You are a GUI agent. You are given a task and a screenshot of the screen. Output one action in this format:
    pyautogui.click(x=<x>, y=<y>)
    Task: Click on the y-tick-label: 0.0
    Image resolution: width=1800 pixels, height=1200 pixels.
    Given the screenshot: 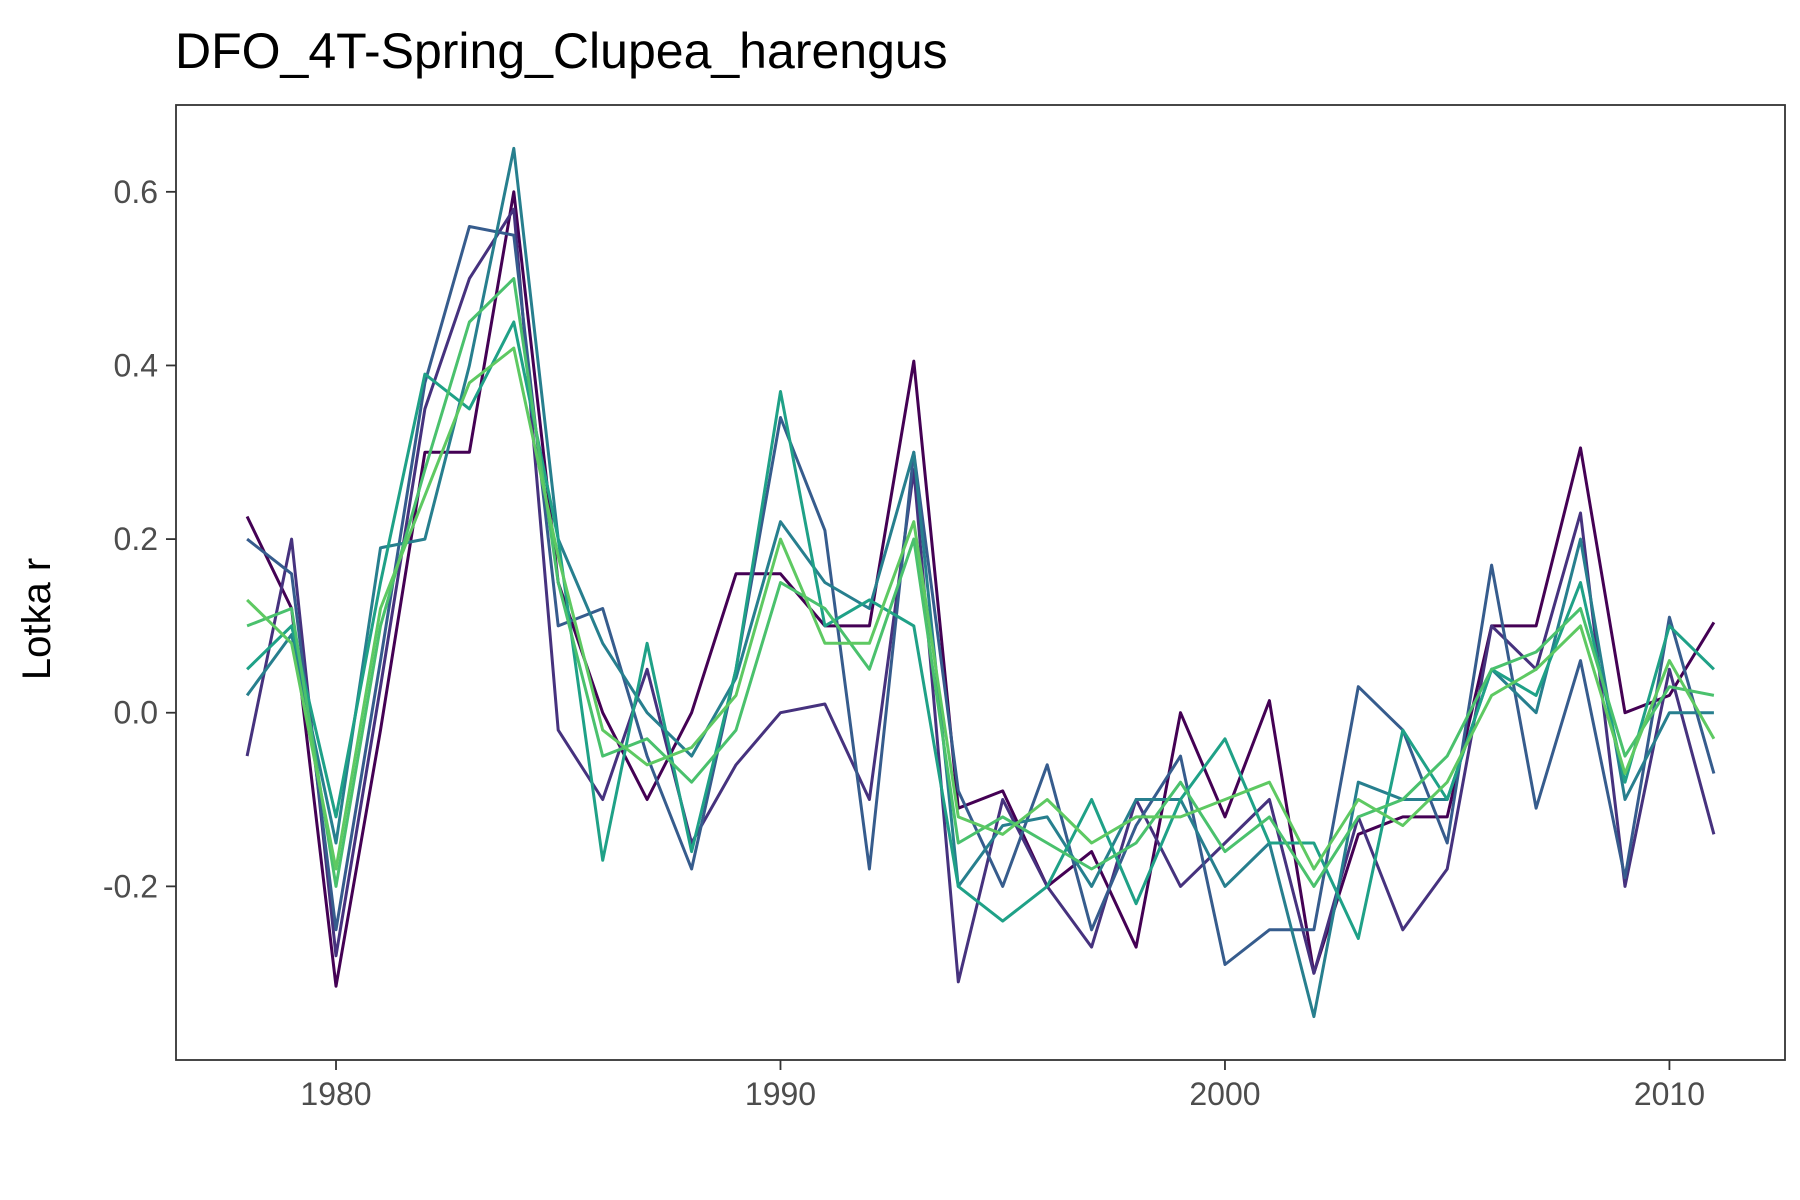 What is the action you would take?
    pyautogui.click(x=136, y=713)
    